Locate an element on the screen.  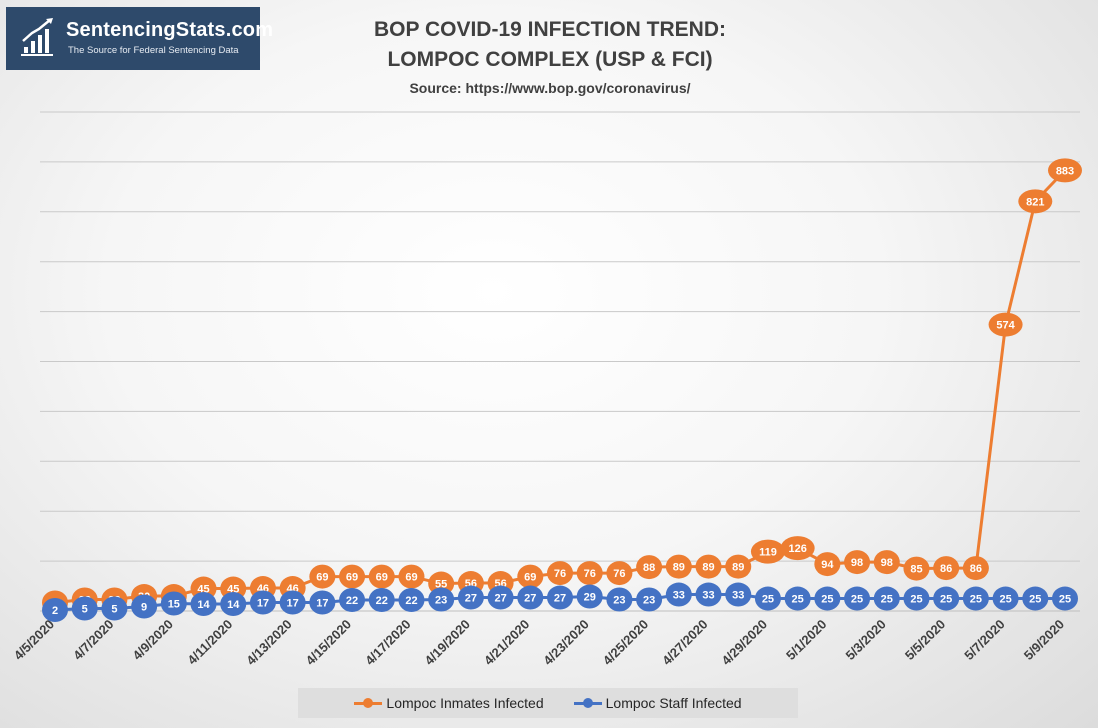
legend-label-inmates: Lompoc Inmates Infected is located at coordinates (465, 703).